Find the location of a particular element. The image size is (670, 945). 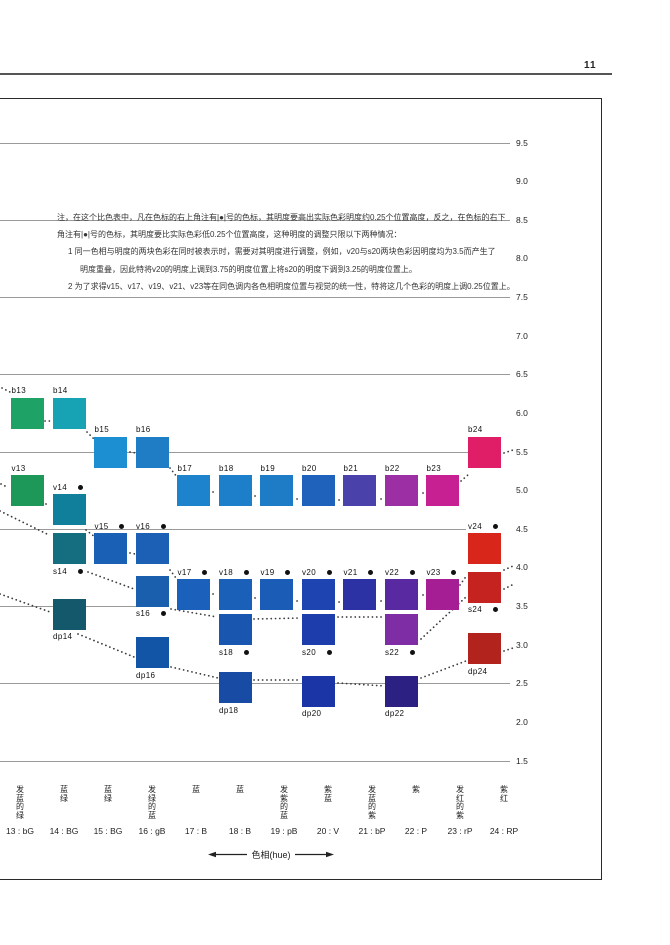

swatch-label-b13: b13 is located at coordinates (19, 391).